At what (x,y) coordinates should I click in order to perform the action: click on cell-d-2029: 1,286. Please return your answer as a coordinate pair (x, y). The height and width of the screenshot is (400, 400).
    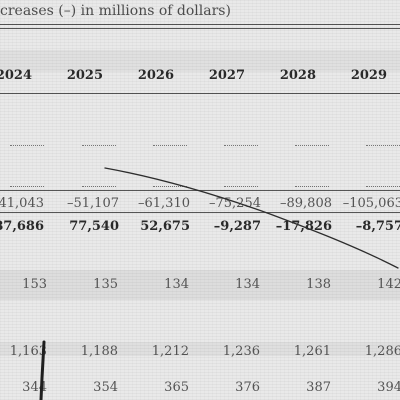
    Looking at the image, I should click on (382, 351).